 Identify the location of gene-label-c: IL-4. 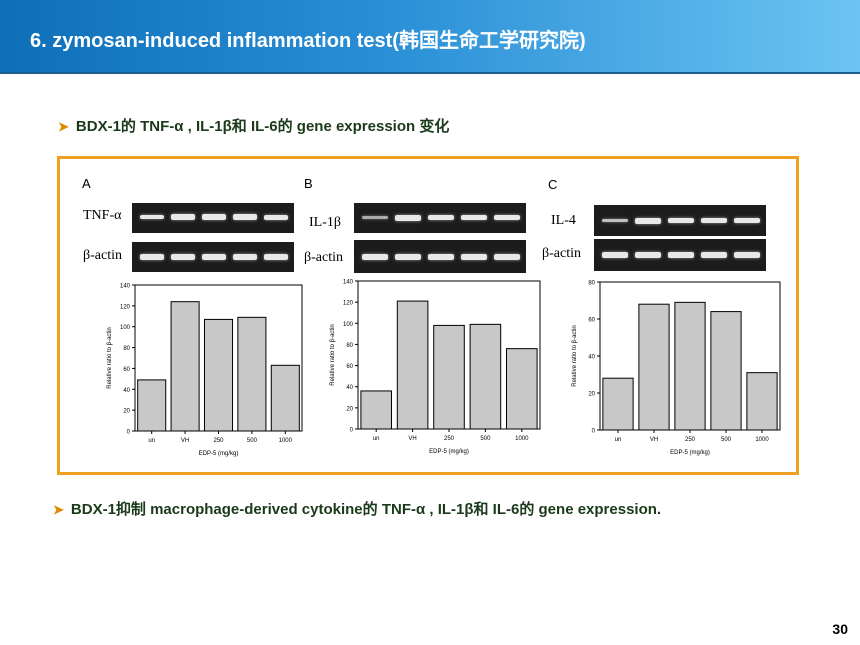
(563, 220).